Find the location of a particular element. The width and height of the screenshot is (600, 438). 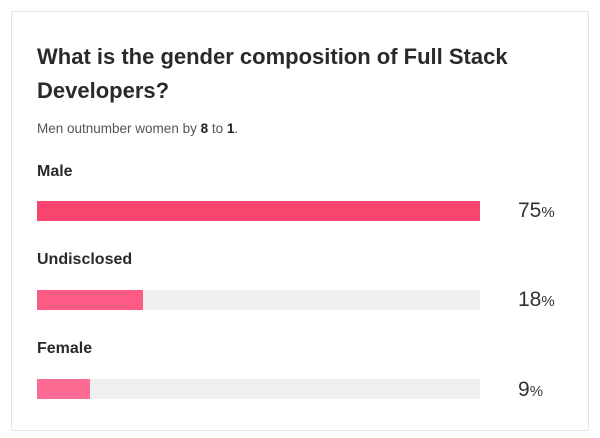

bar-label-undisclosed: Undisclosed is located at coordinates (85, 259).